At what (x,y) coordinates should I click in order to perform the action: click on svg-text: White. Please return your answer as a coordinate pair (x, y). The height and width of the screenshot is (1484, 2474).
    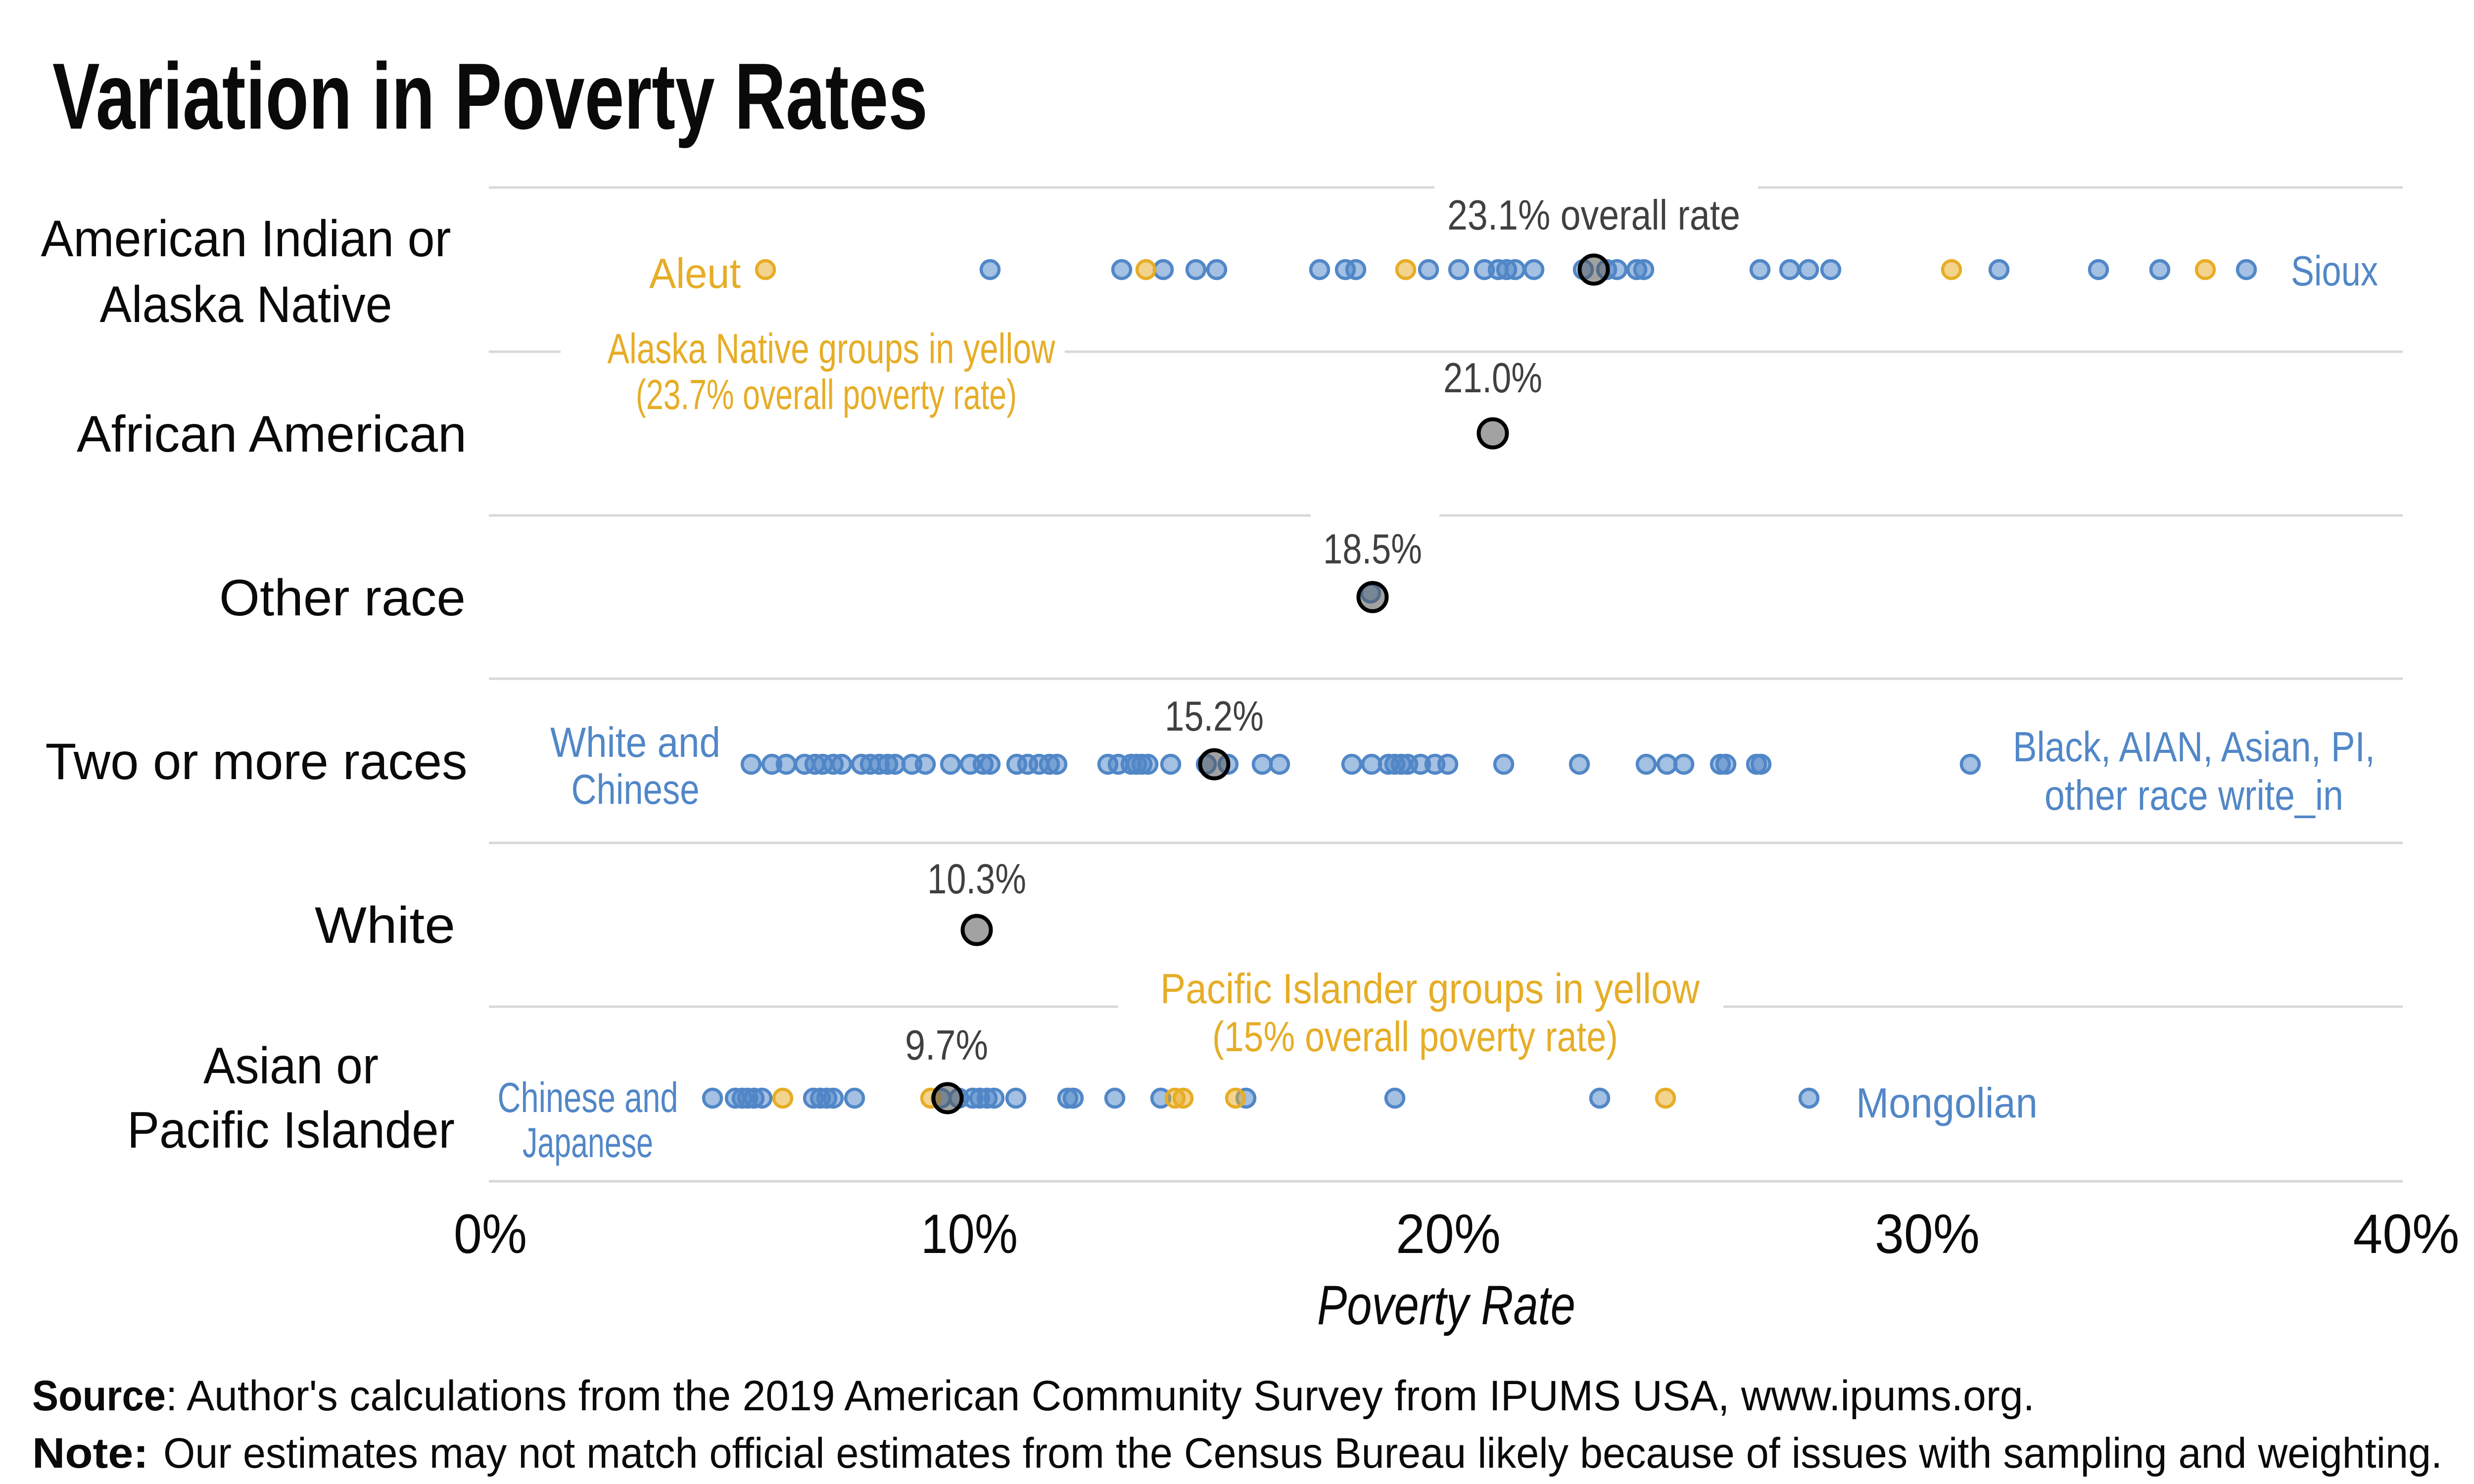
    Looking at the image, I should click on (385, 925).